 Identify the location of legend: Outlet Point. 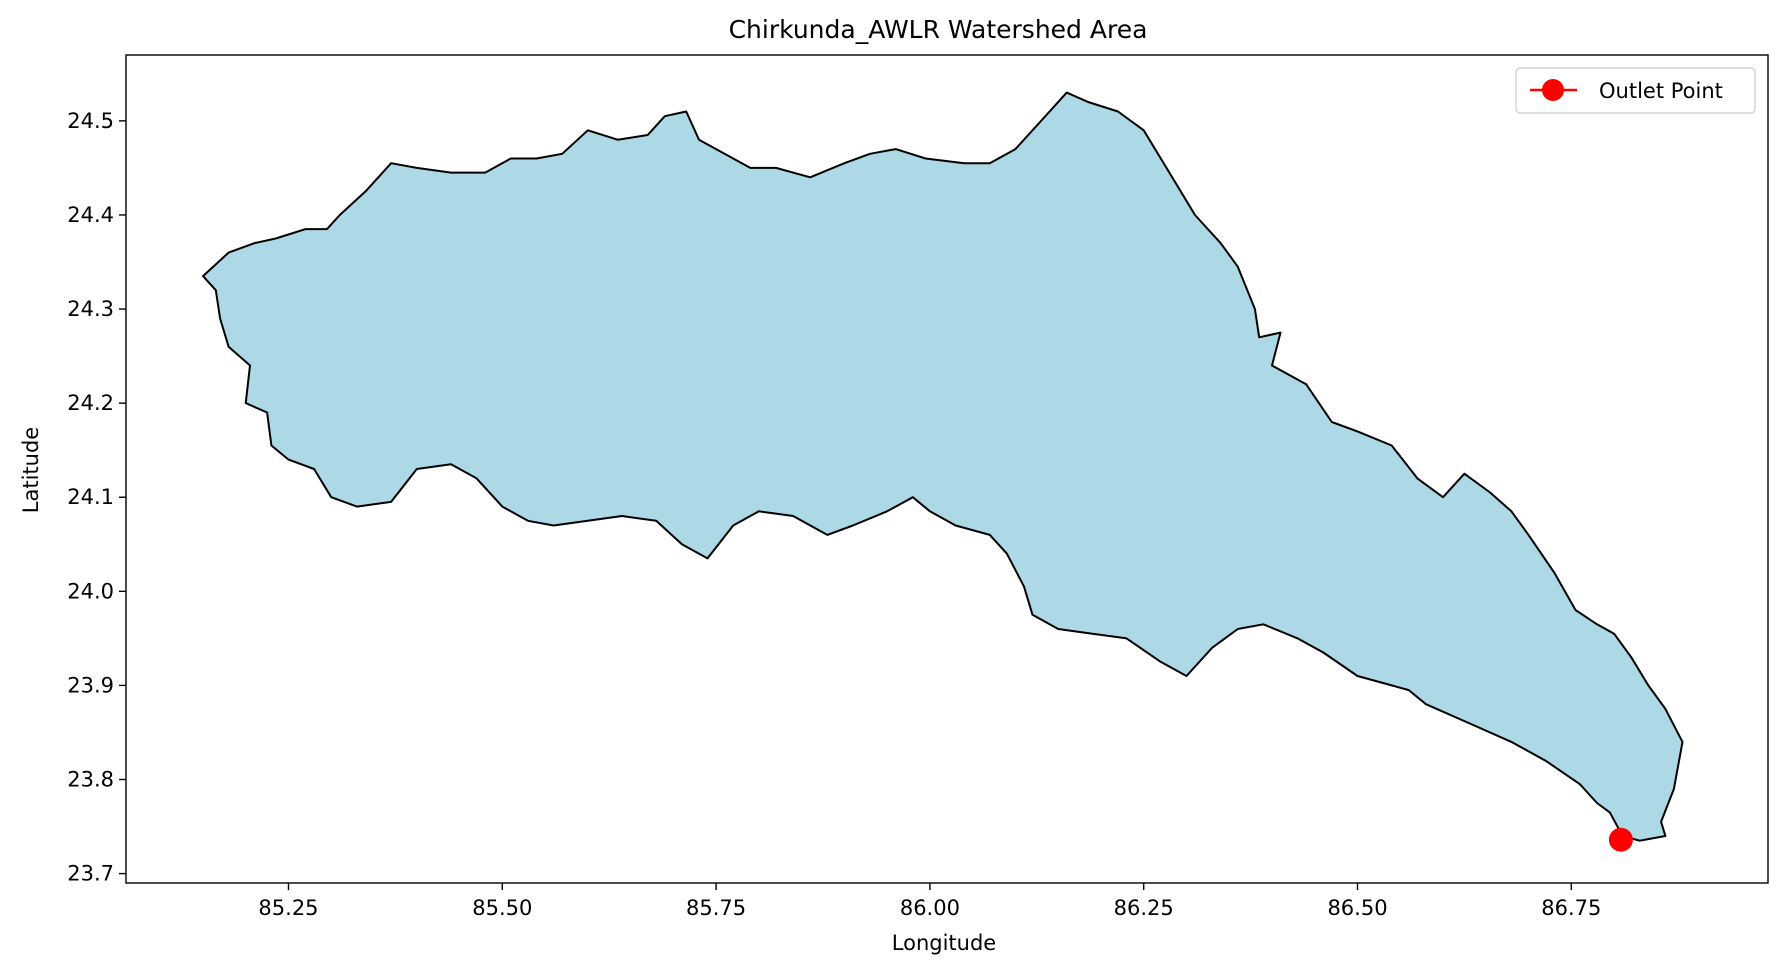
(1635, 90).